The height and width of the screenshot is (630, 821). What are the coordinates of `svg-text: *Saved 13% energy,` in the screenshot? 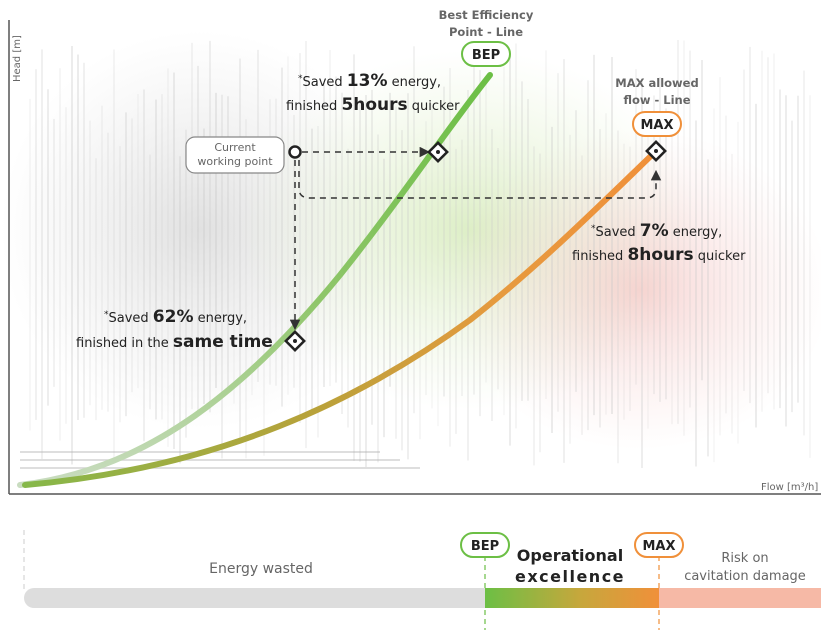 It's located at (369, 81).